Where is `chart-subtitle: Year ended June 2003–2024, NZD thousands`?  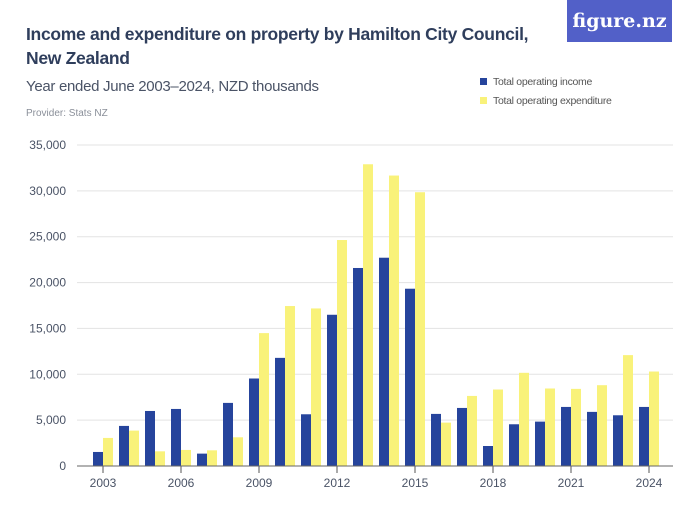 chart-subtitle: Year ended June 2003–2024, NZD thousands is located at coordinates (172, 86).